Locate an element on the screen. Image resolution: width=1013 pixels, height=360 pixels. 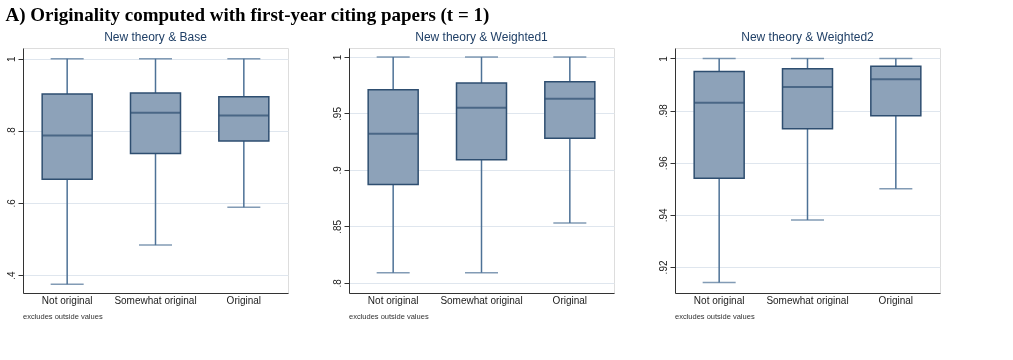
y-tick-label: .9 is located at coordinates (337, 170).